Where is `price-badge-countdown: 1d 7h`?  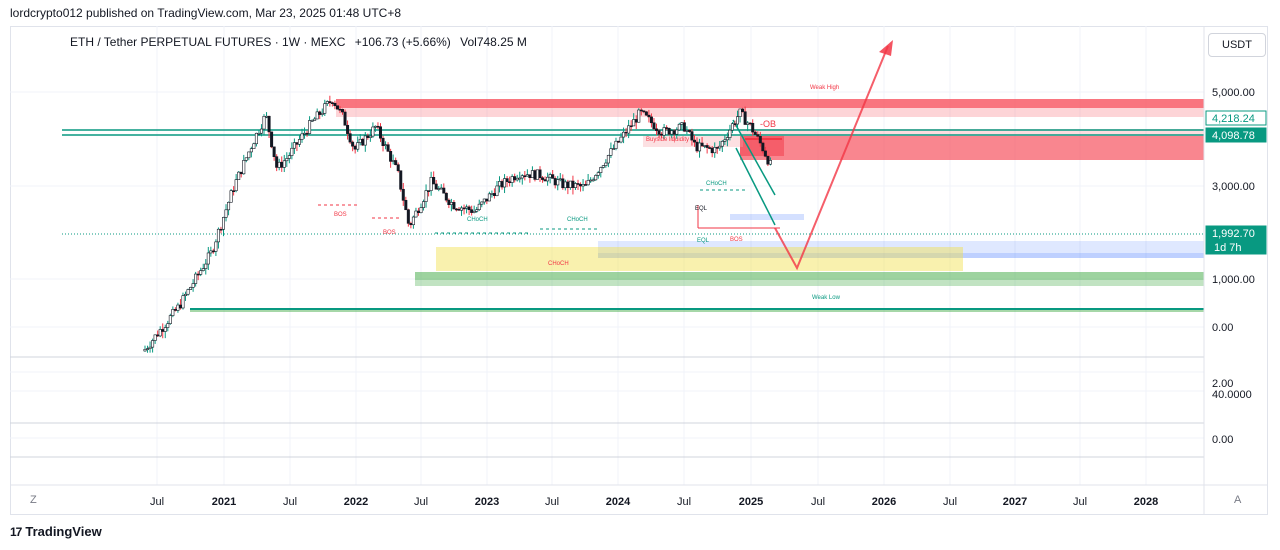 price-badge-countdown: 1d 7h is located at coordinates (1228, 248).